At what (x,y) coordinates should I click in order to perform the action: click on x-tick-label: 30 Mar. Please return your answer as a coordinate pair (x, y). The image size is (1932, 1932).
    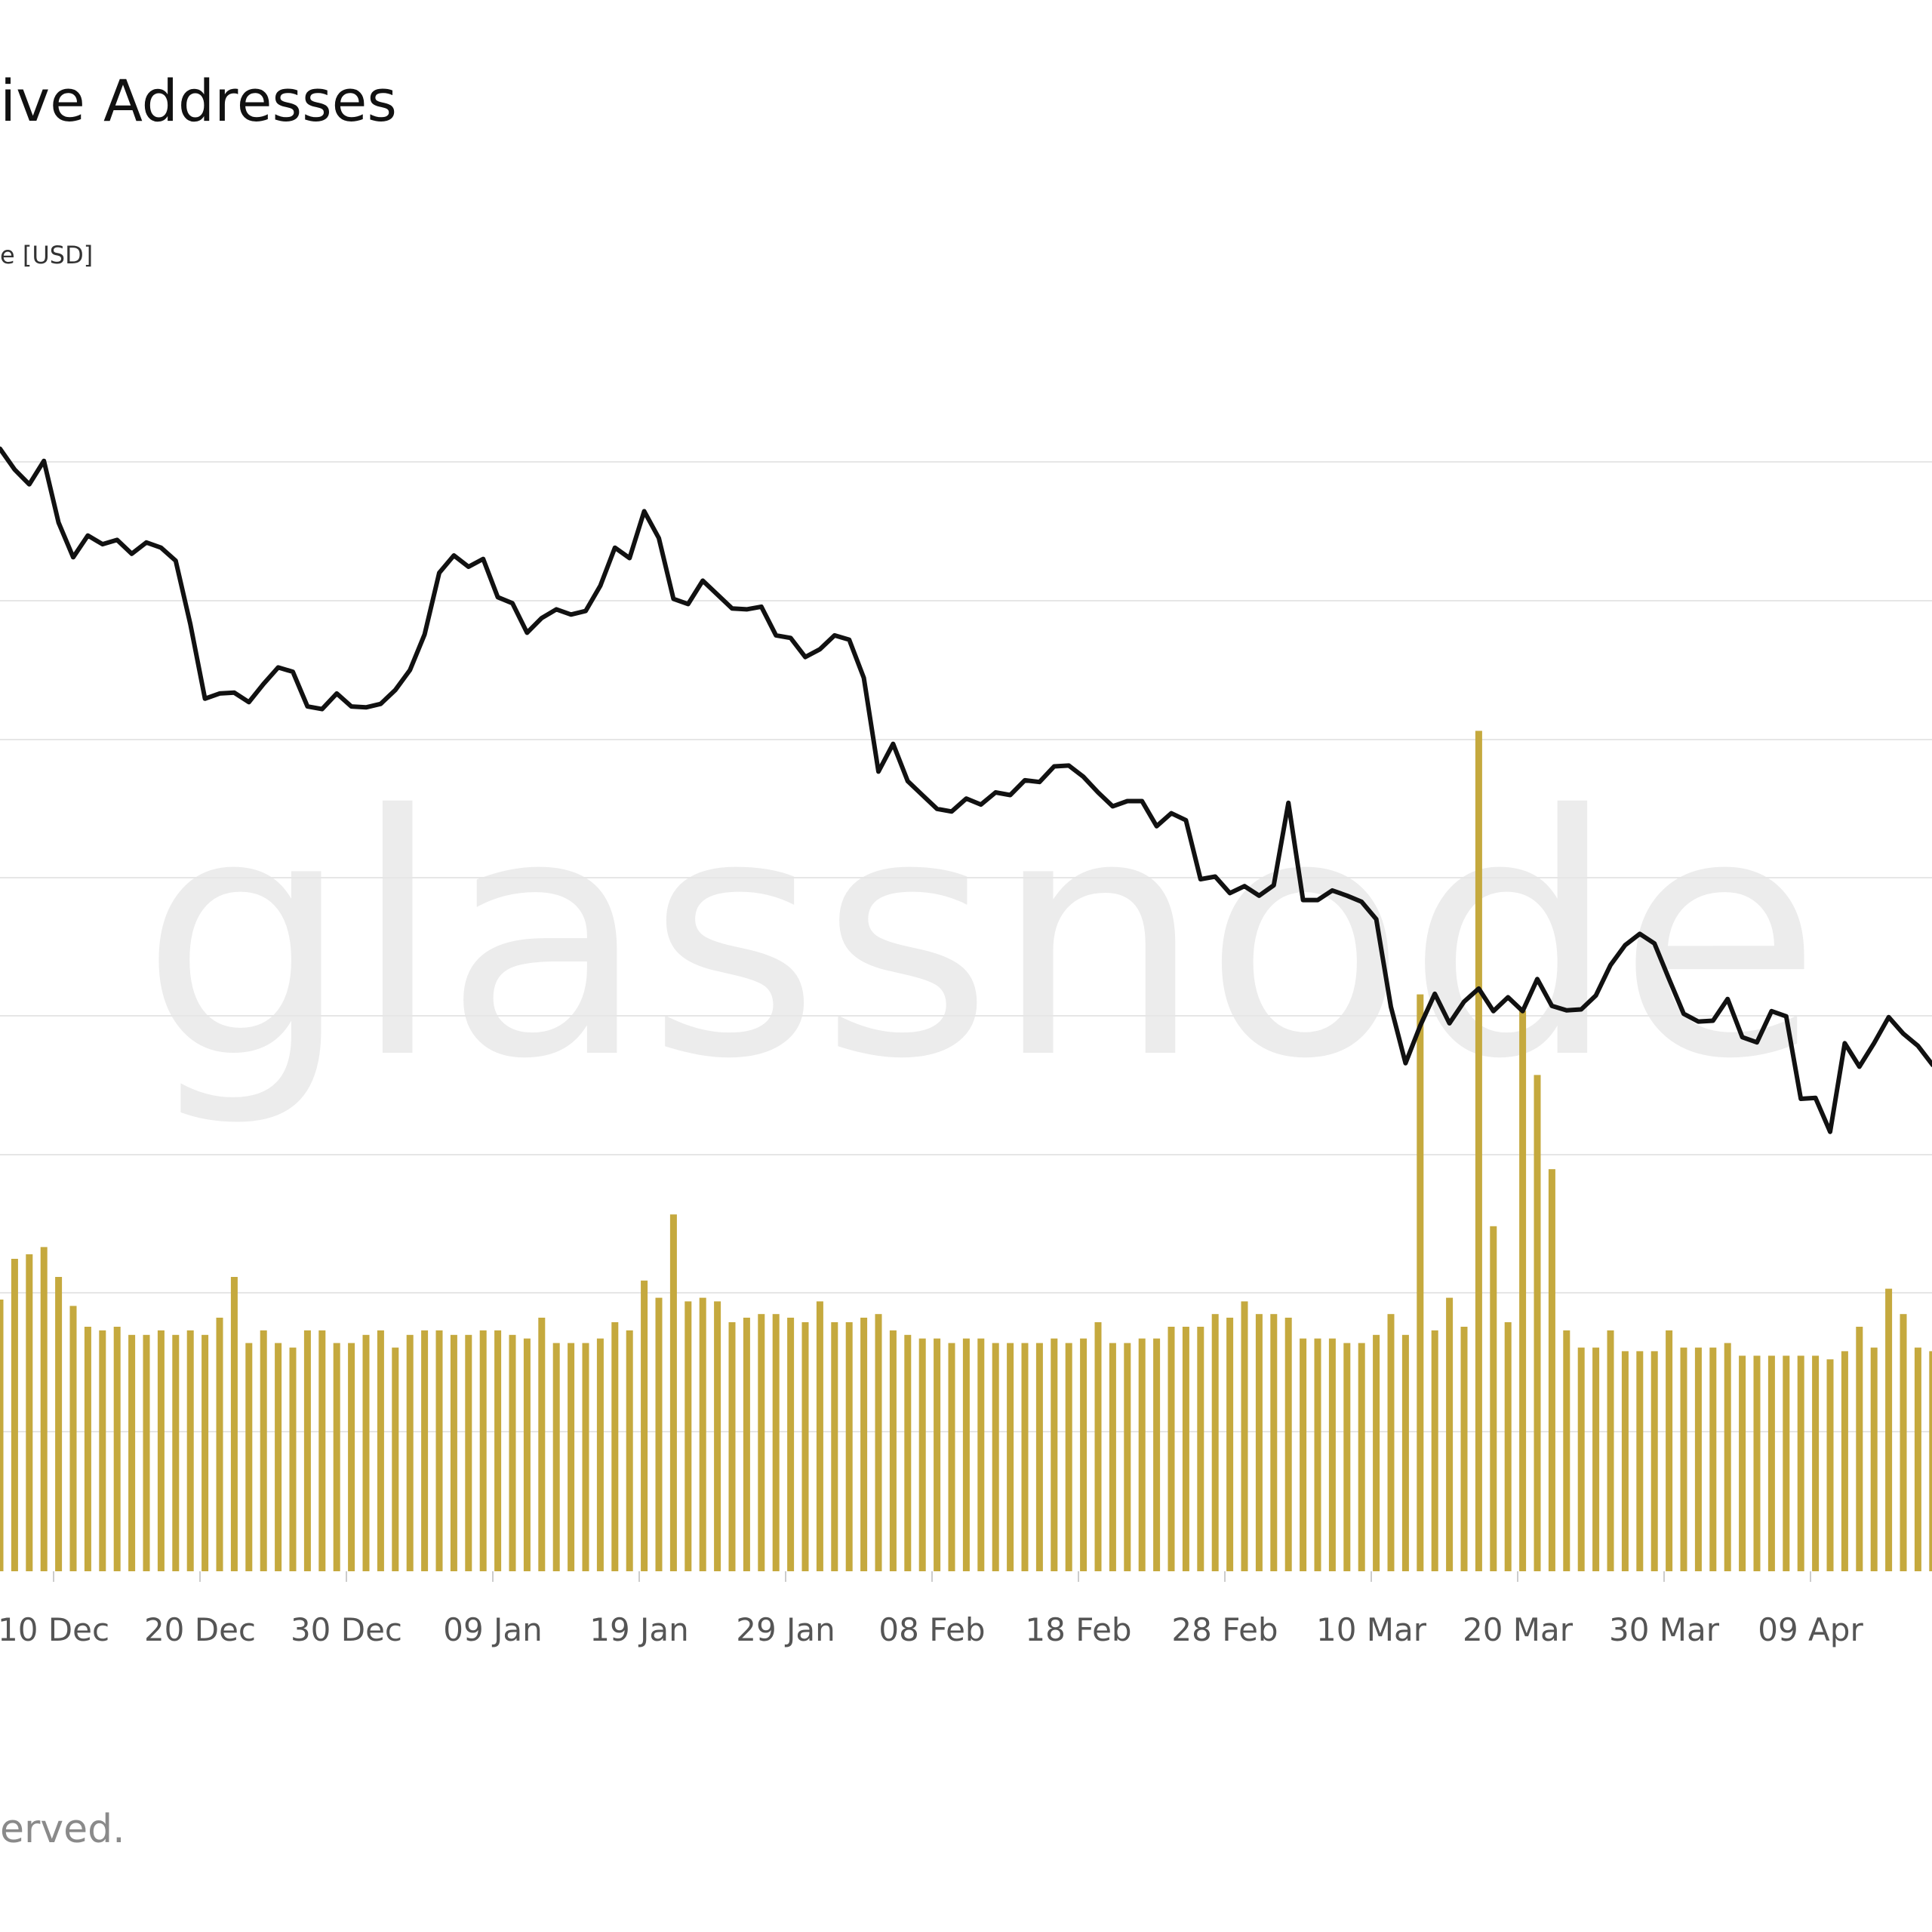
    Looking at the image, I should click on (1664, 1629).